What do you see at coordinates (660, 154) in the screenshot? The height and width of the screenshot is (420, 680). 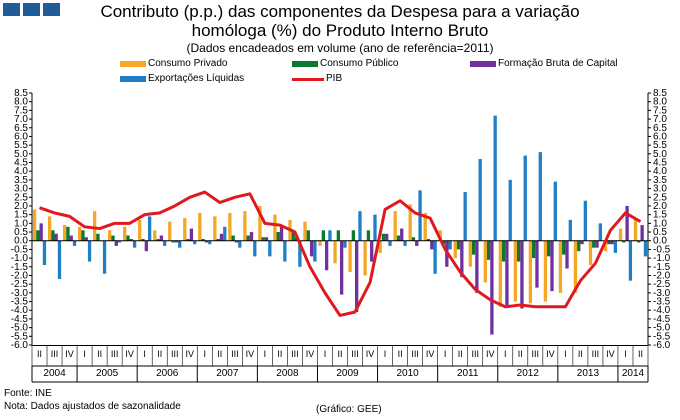 I see `y-tick-label-right: 5.0` at bounding box center [660, 154].